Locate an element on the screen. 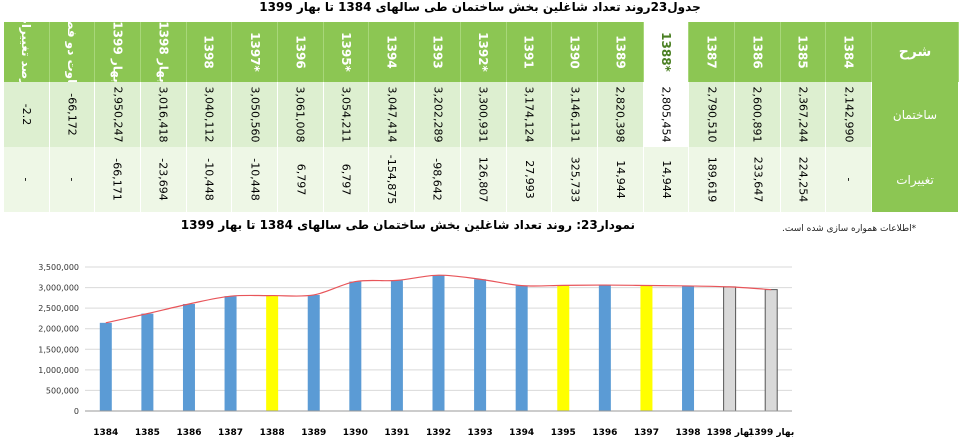 This screenshot has height=441, width=961. table-column: 1389 2,820,398 14,944 is located at coordinates (620, 117).